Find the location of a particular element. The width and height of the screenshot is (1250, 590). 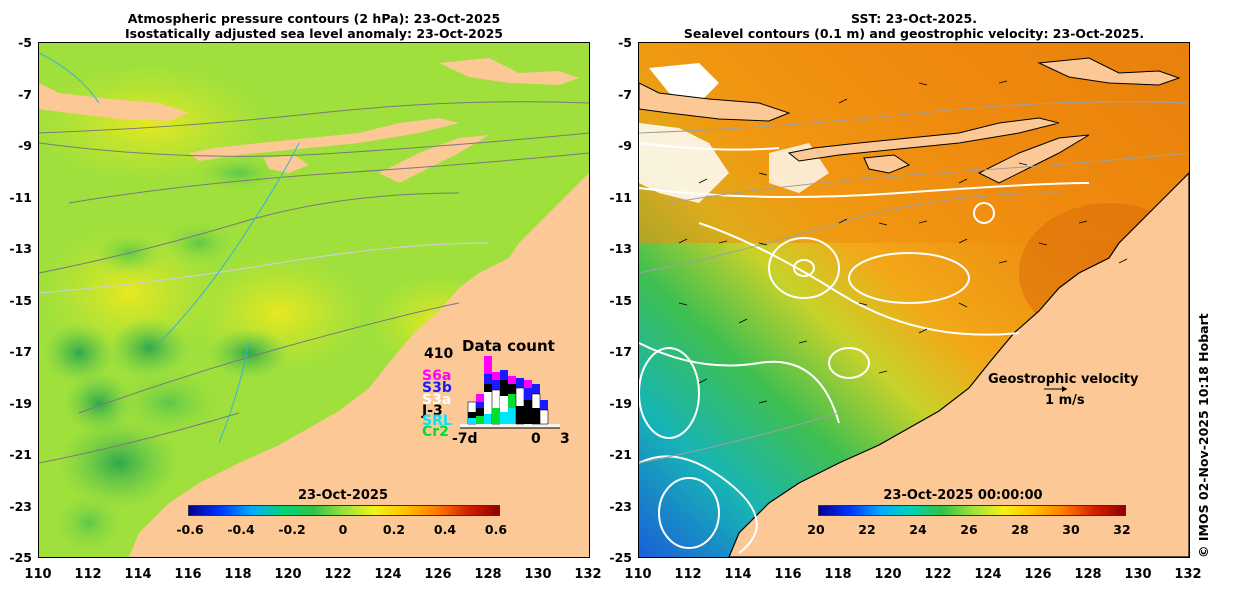

right-xtick-7: 124 is located at coordinates (988, 574).